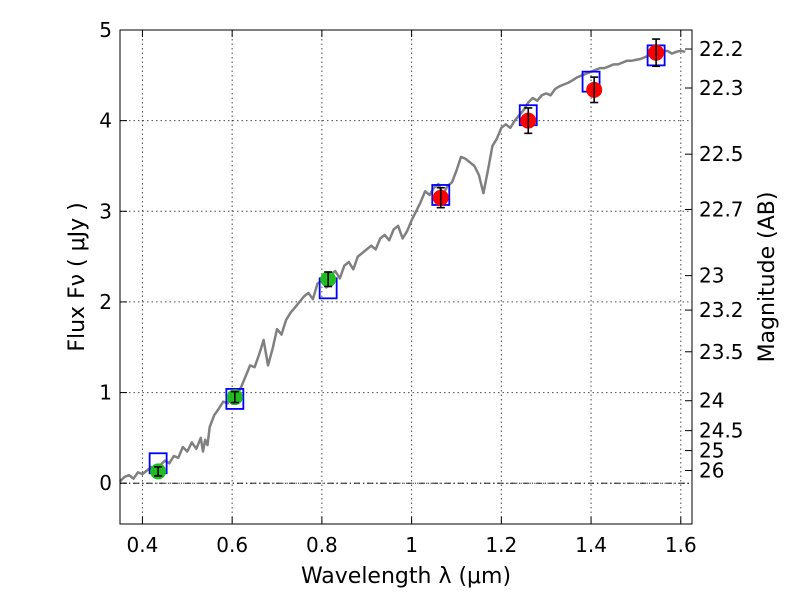  Describe the element at coordinates (767, 277) in the screenshot. I see `right-y-axis-title: Magnitude (AB)` at that location.